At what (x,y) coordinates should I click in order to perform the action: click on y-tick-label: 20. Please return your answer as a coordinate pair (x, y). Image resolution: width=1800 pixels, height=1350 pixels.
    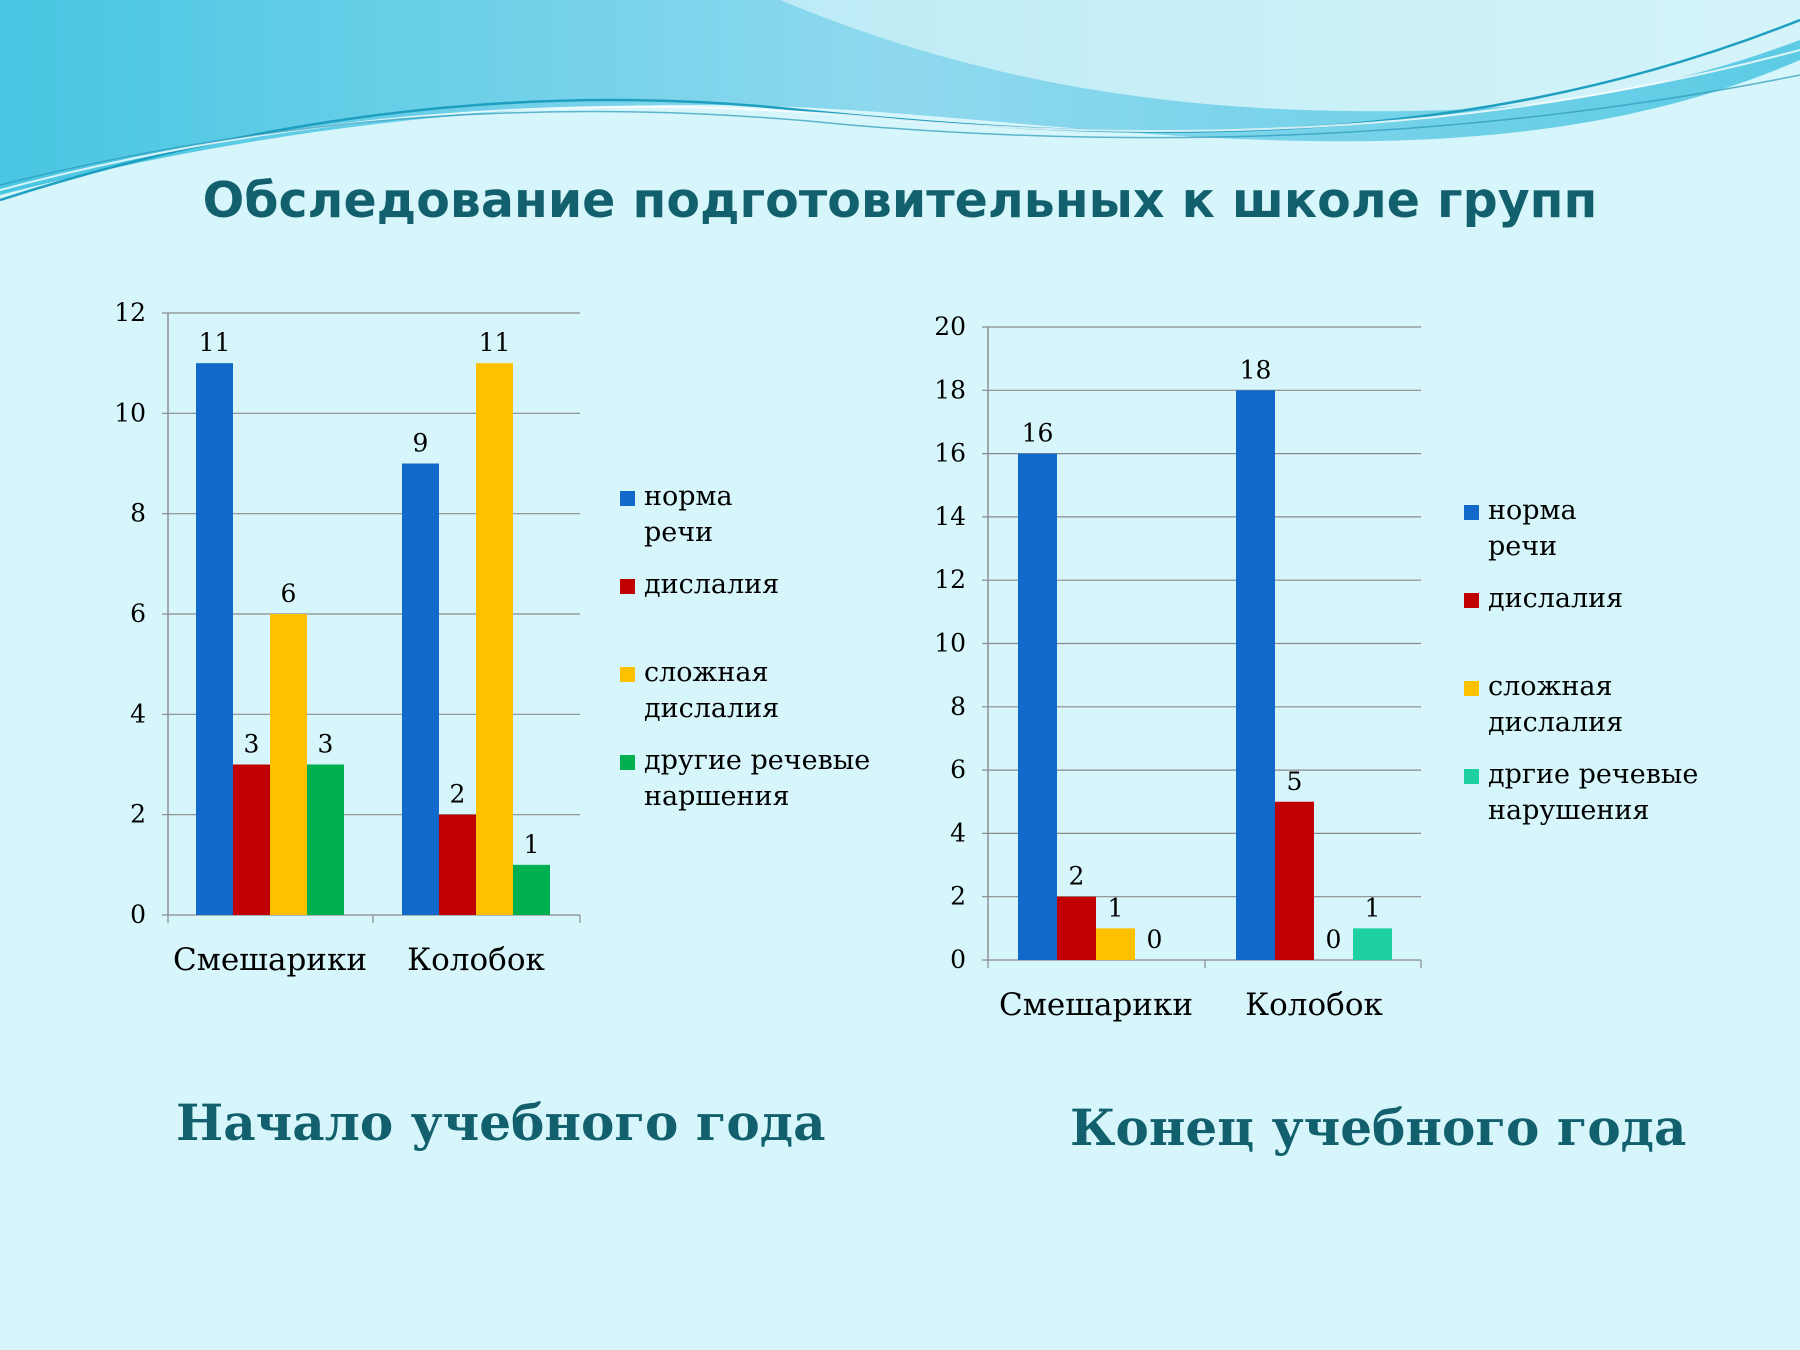
    Looking at the image, I should click on (950, 326).